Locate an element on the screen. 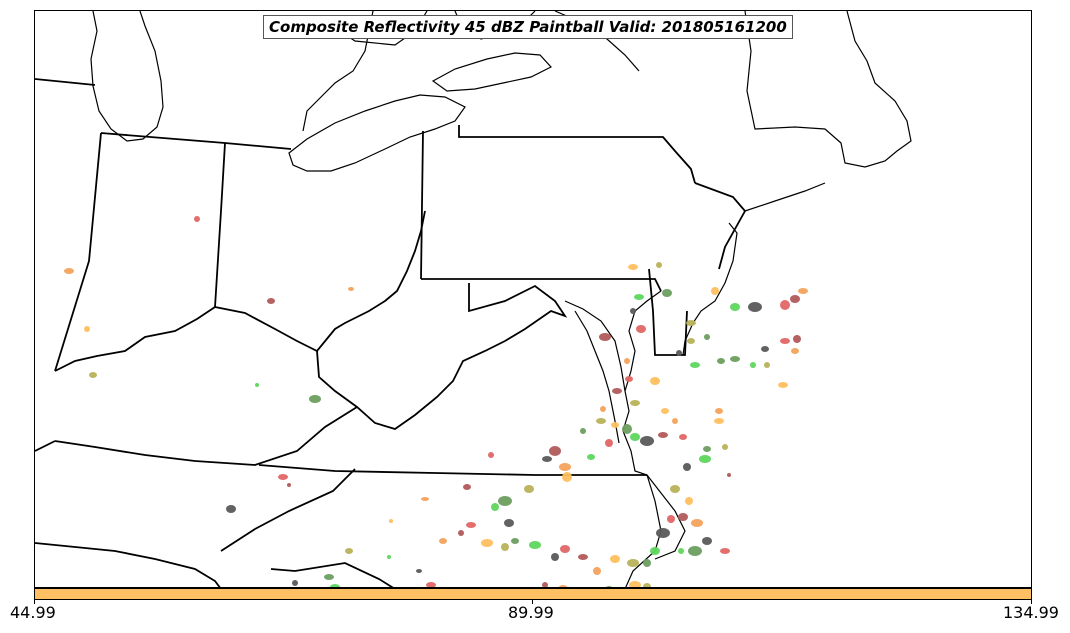 This screenshot has height=633, width=1070. colorbar-label-mid: 89.99 is located at coordinates (531, 612).